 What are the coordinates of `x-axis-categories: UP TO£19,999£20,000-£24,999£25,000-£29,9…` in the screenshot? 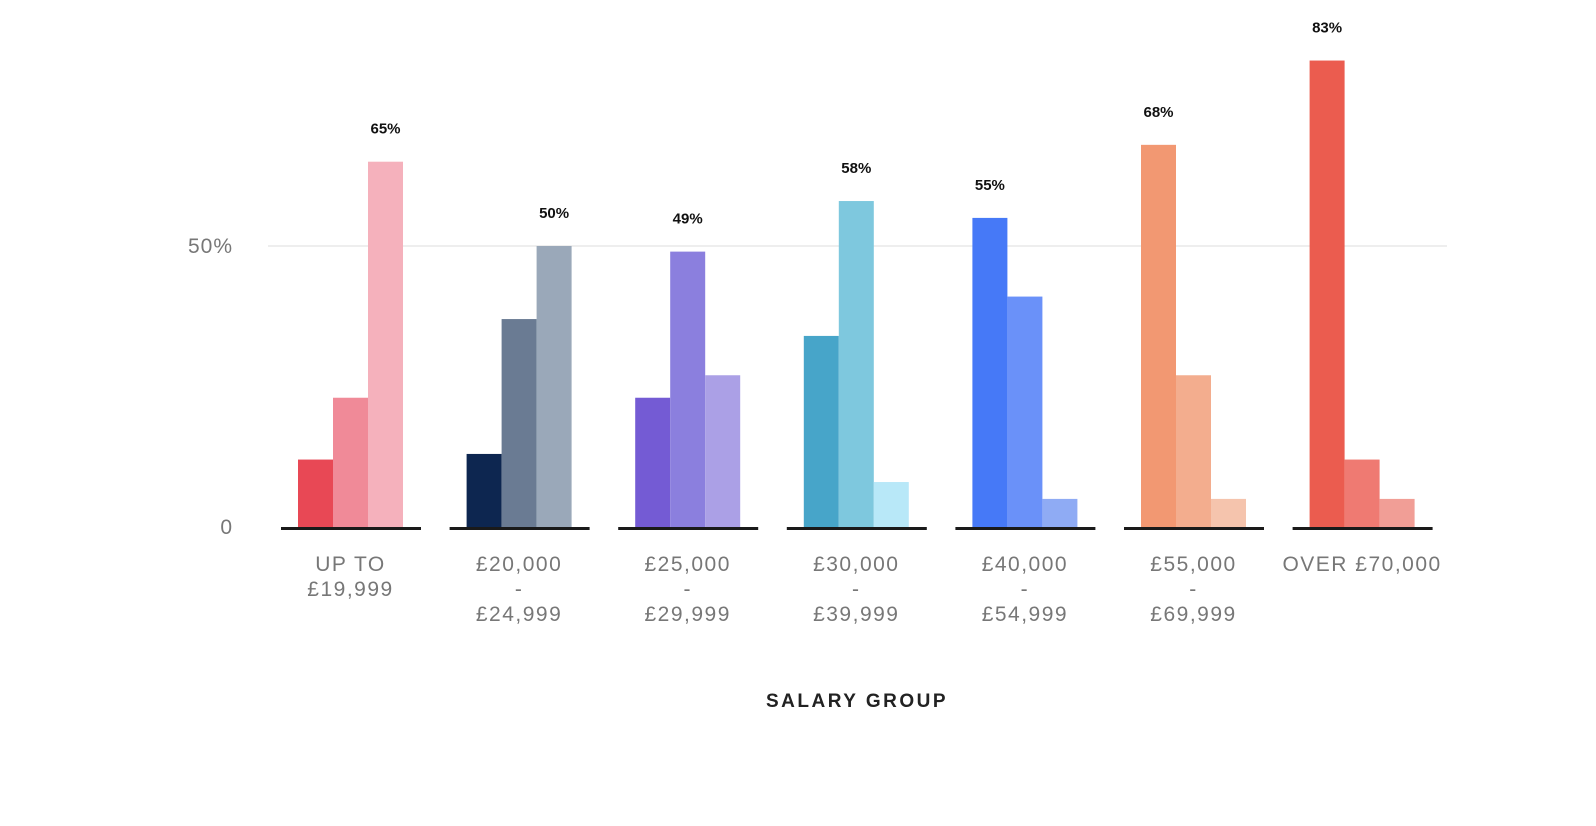 It's located at (874, 589).